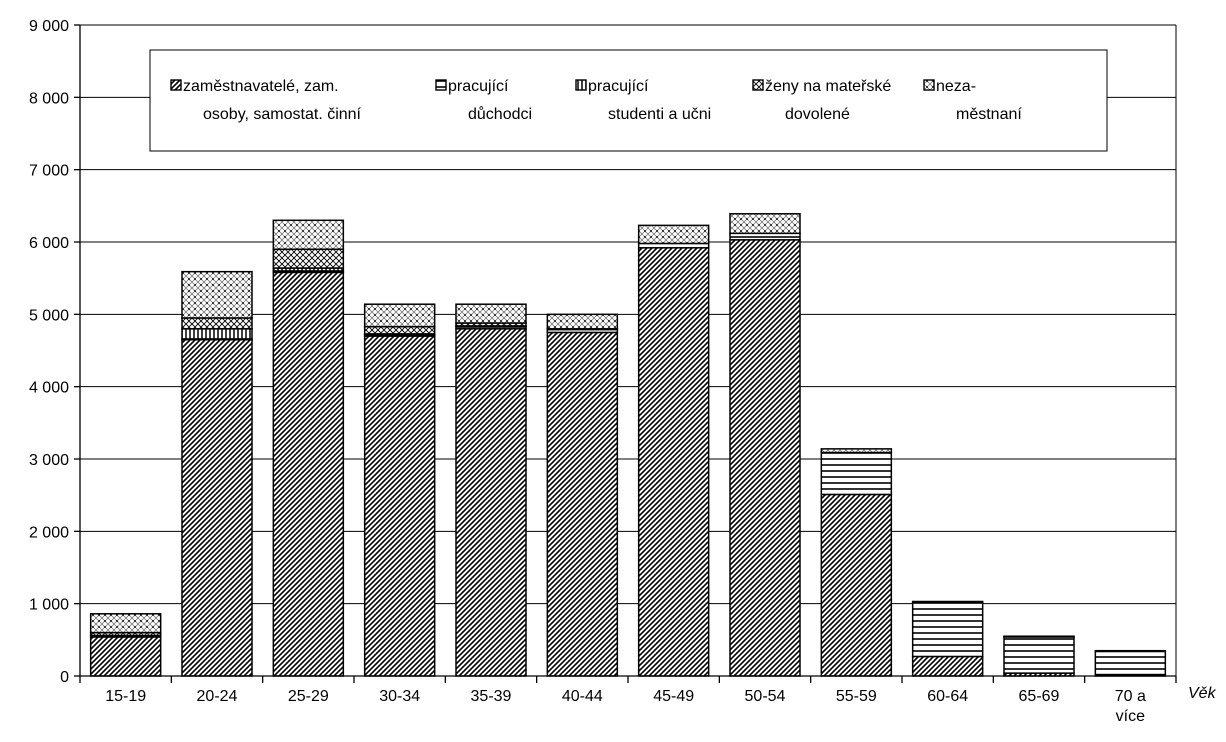 This screenshot has height=742, width=1226. What do you see at coordinates (399, 696) in the screenshot?
I see `x-tick-label: 30-34` at bounding box center [399, 696].